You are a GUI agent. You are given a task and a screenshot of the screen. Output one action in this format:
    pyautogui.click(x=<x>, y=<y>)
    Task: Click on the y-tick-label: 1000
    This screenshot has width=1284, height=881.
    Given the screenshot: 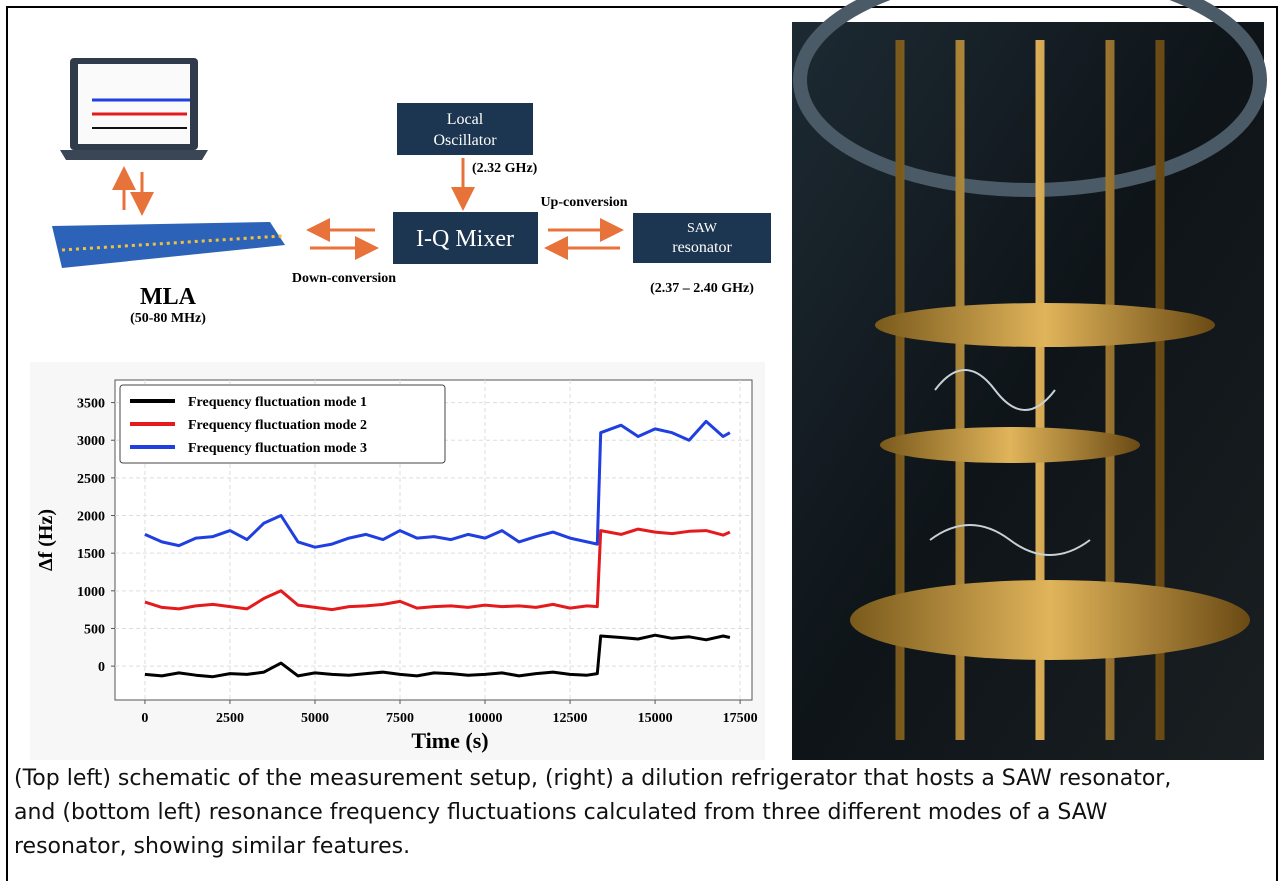 What is the action you would take?
    pyautogui.click(x=91, y=592)
    